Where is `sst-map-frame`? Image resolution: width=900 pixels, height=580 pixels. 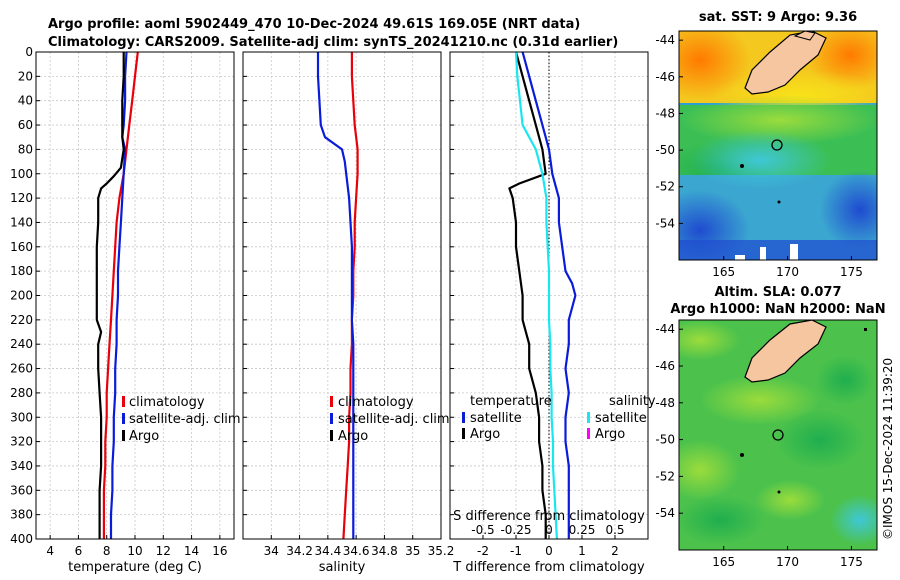
sst-map-frame is located at coordinates (778, 145).